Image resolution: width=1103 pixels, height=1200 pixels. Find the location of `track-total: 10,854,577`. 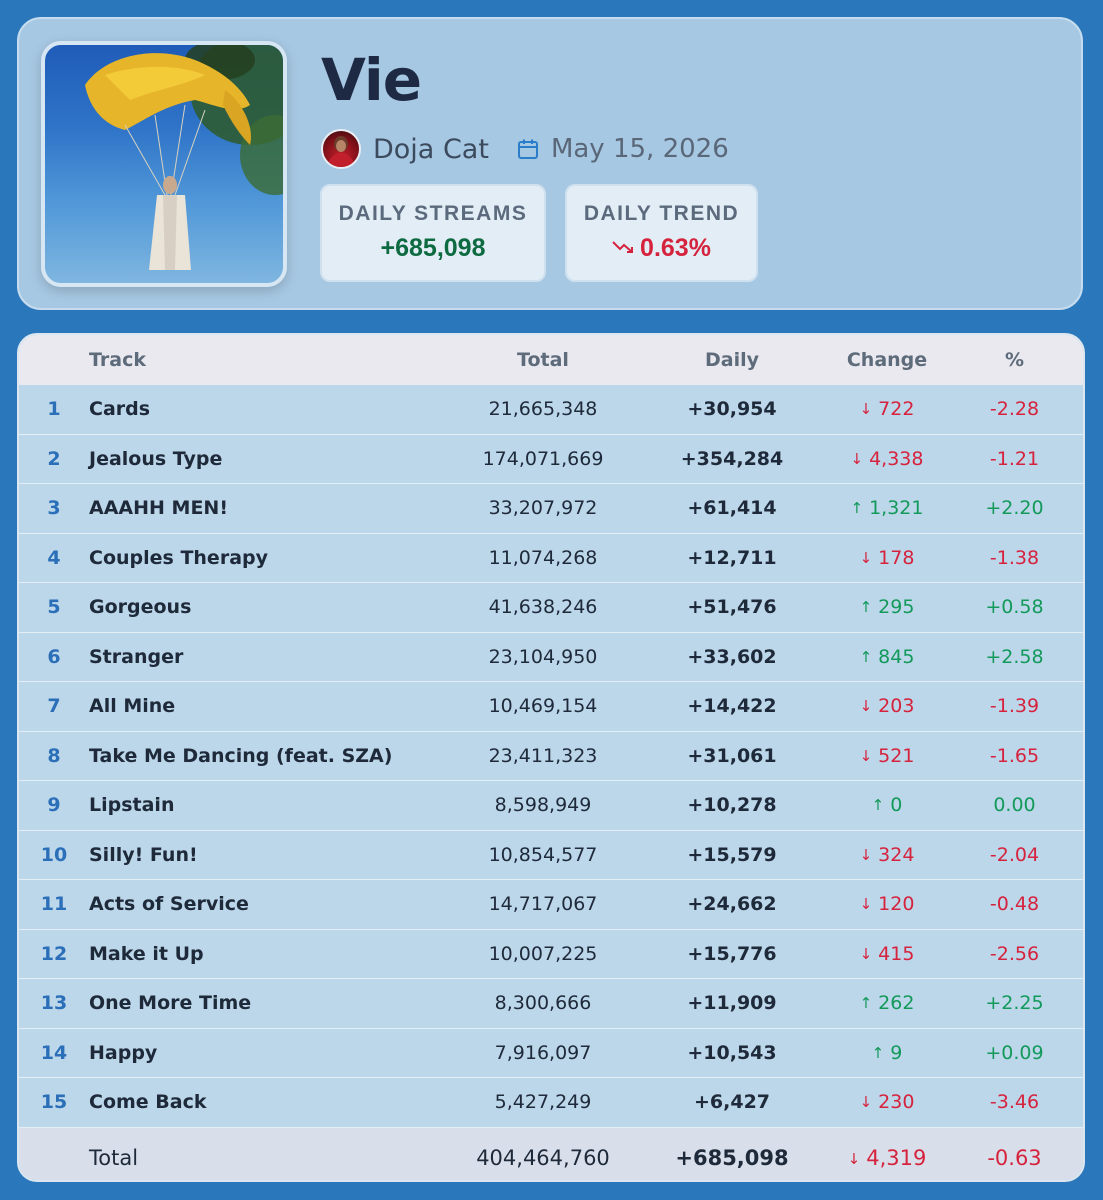

track-total: 10,854,577 is located at coordinates (543, 854).